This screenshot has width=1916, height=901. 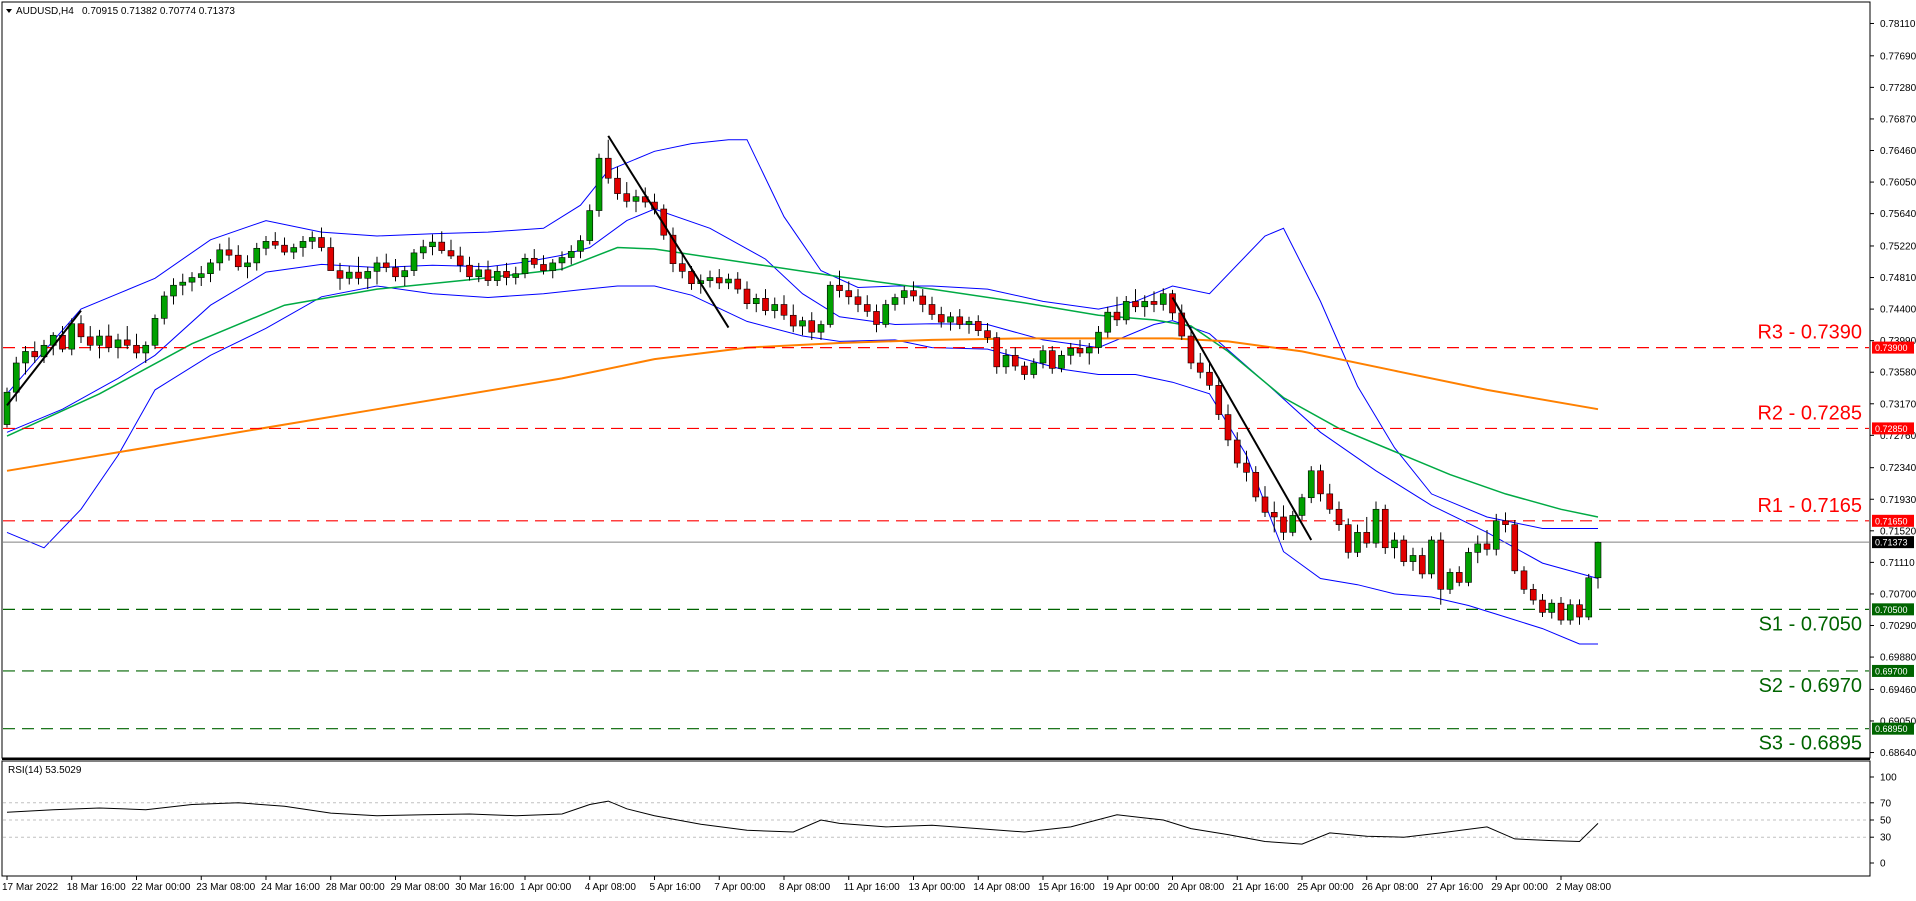 I want to click on rsi-header: RSI(14) 53.5029, so click(x=45, y=770).